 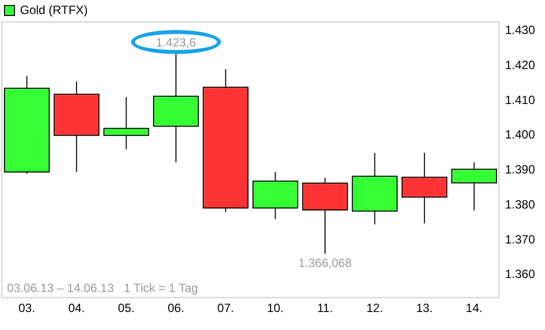 I want to click on annotation: 1.366,068, so click(x=325, y=263).